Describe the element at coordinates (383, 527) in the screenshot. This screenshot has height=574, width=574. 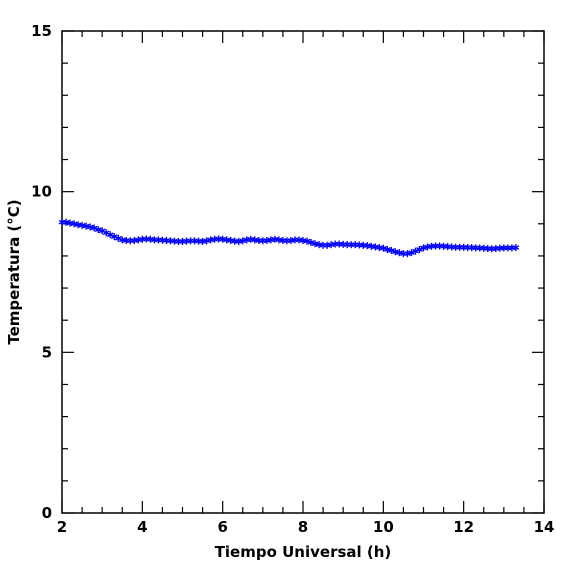
I see `x-tick-label: 10` at that location.